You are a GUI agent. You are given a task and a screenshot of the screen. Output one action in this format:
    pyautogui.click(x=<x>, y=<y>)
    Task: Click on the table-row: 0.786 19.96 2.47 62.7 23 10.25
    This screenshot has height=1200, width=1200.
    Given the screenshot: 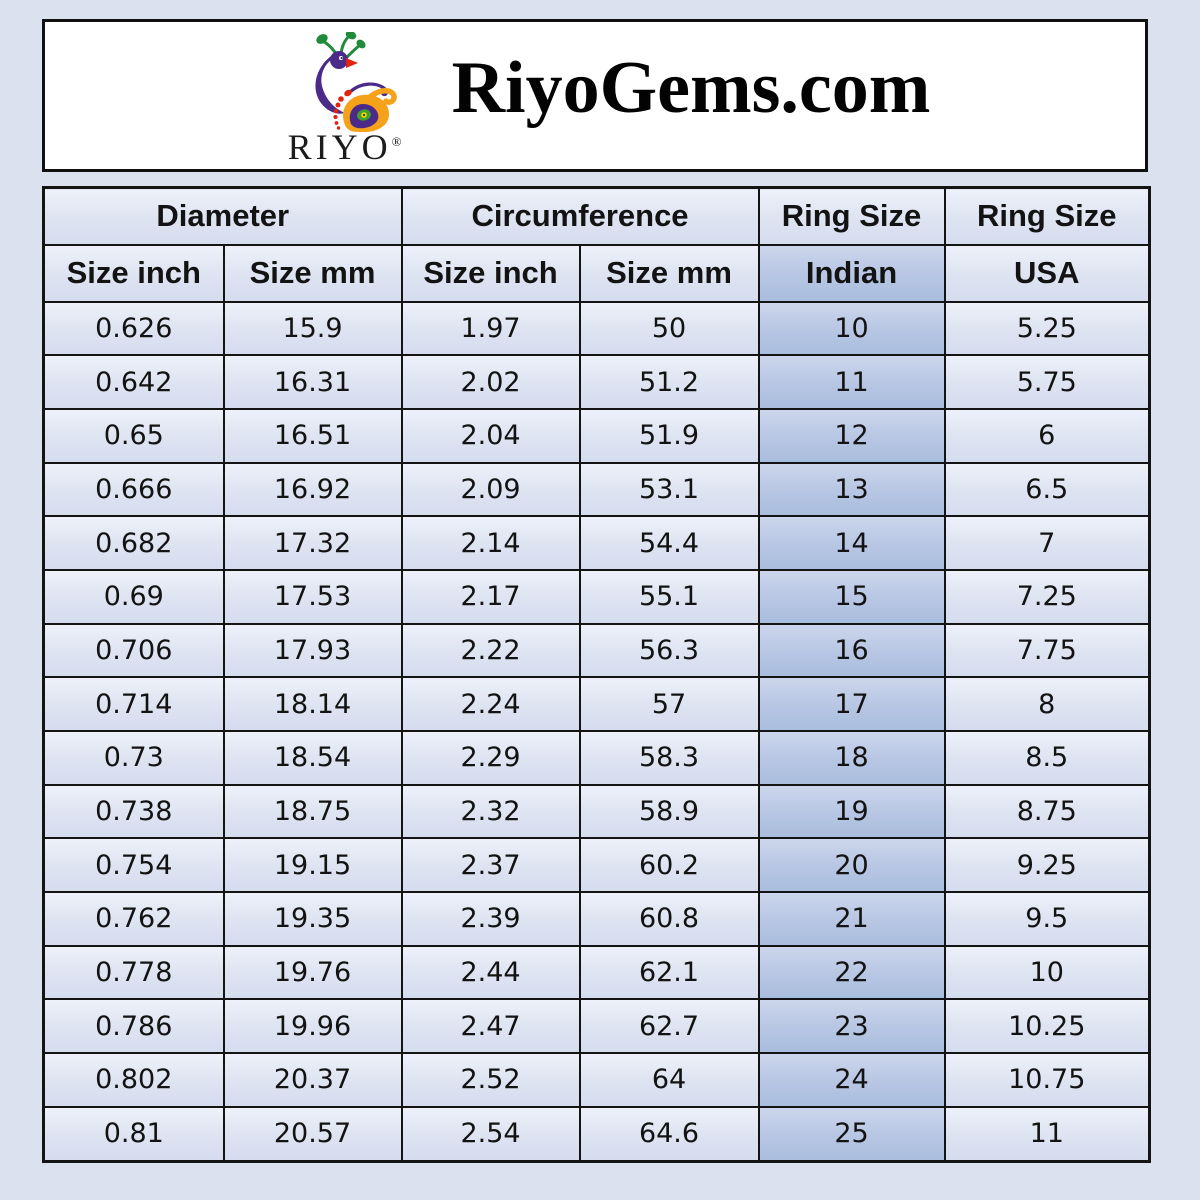 What is the action you would take?
    pyautogui.click(x=596, y=1026)
    